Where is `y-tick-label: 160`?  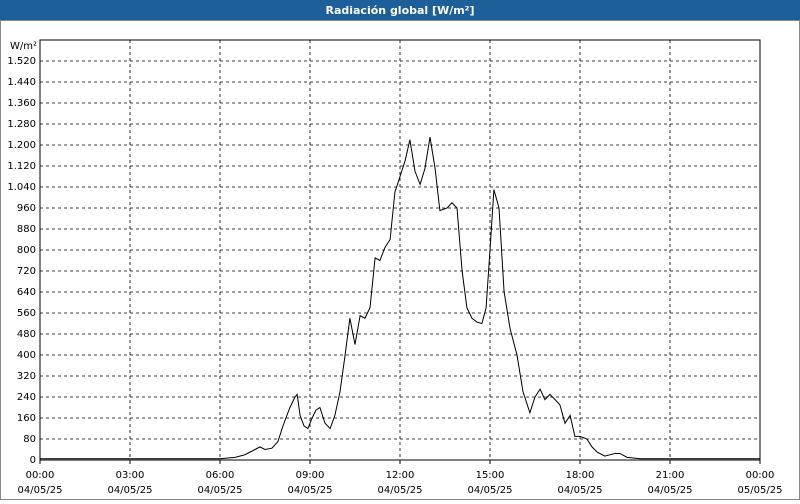 y-tick-label: 160 is located at coordinates (26, 418).